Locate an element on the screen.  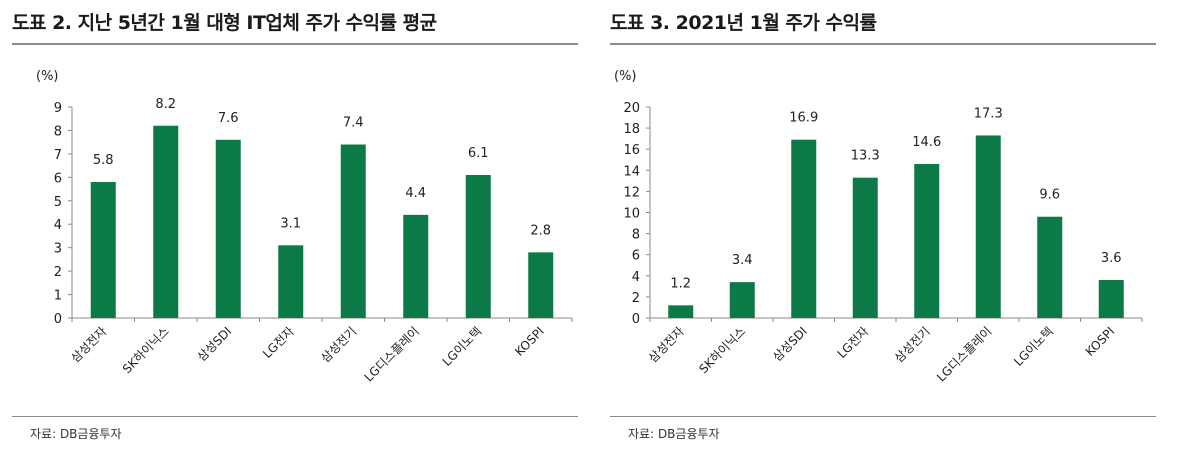
data-label: 7.6 is located at coordinates (228, 118).